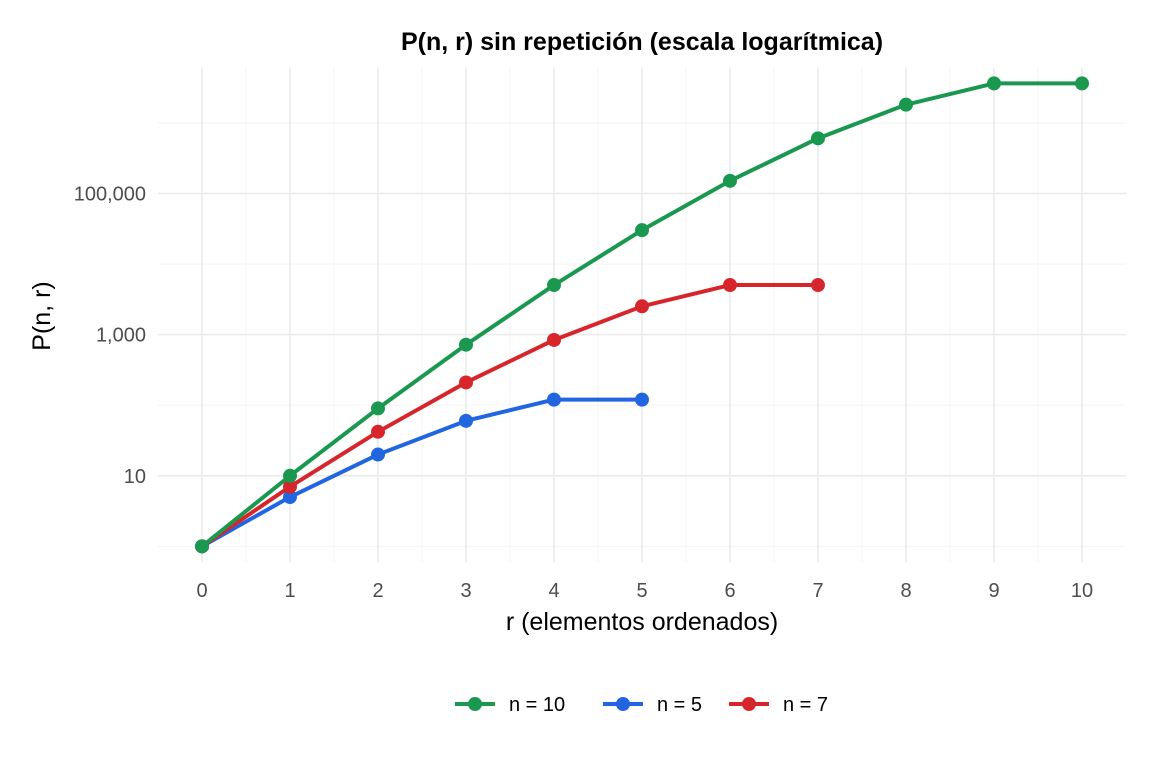 This screenshot has width=1152, height=768. What do you see at coordinates (642, 622) in the screenshot?
I see `x-axis-title: r (elementos ordenados)` at bounding box center [642, 622].